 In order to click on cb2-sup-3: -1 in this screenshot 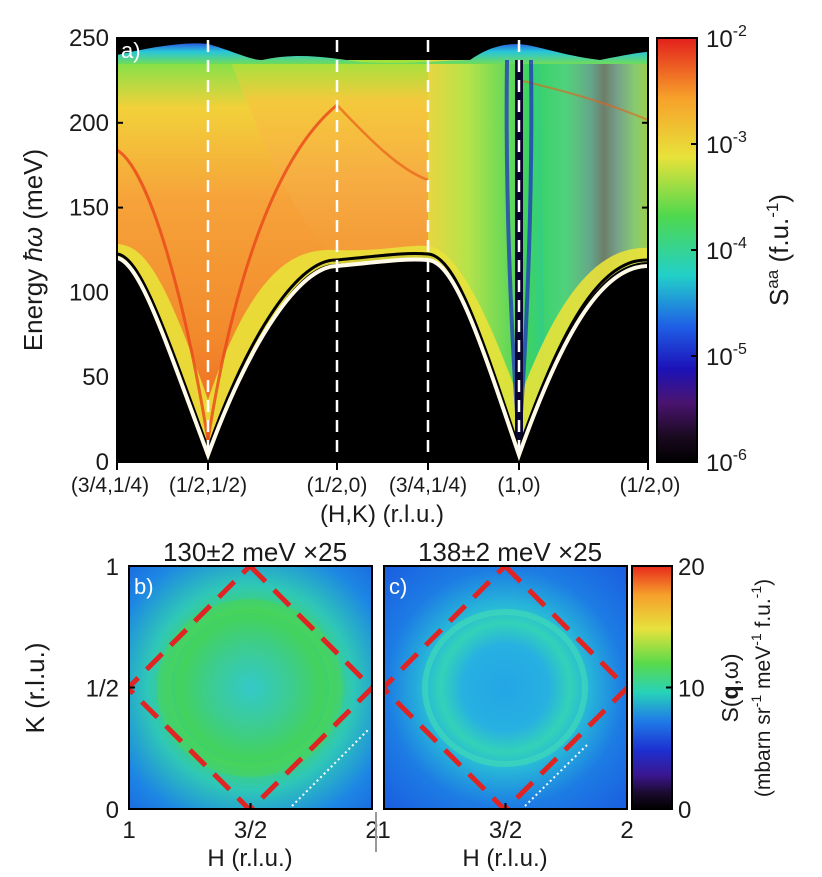, I will do `click(756, 592)`.